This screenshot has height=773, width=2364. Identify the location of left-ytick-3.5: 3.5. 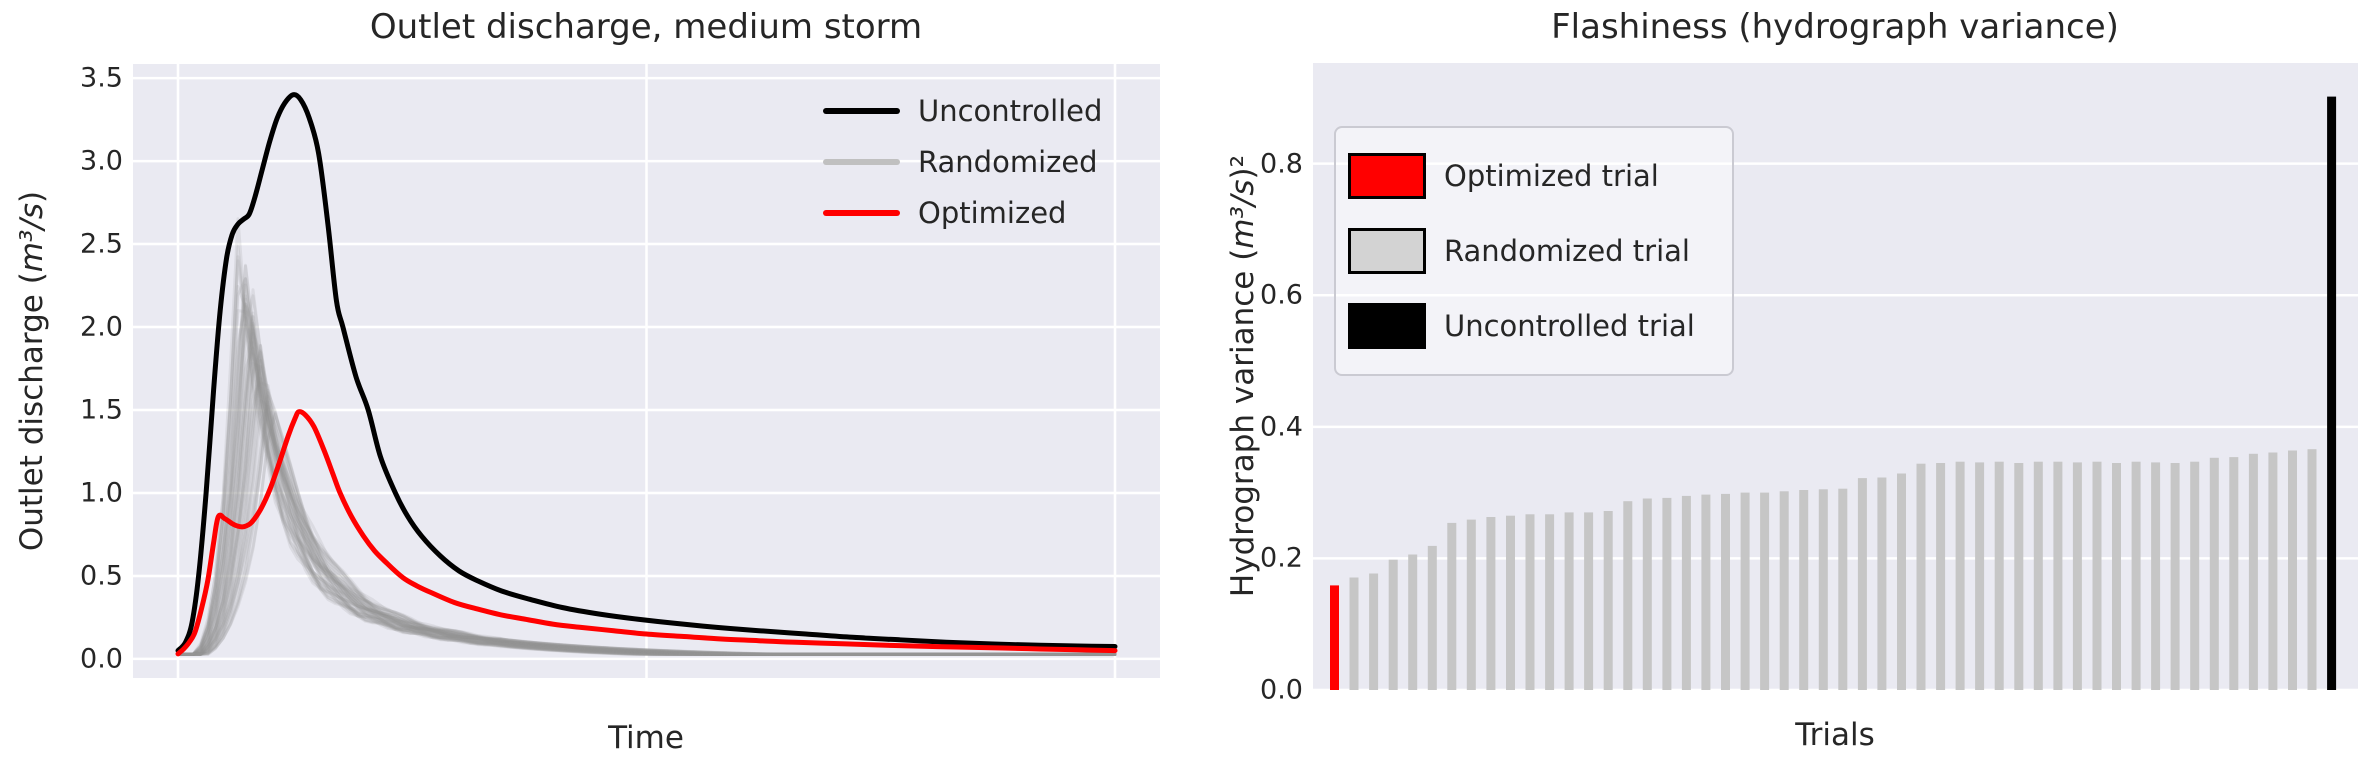
(101, 78).